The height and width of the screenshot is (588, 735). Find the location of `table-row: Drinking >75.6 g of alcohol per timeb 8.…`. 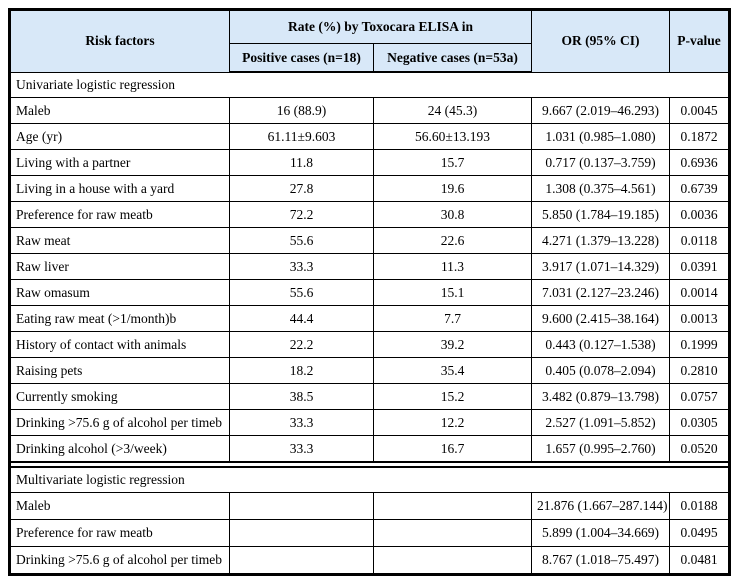

table-row: Drinking >75.6 g of alcohol per timeb 8.… is located at coordinates (369, 560).